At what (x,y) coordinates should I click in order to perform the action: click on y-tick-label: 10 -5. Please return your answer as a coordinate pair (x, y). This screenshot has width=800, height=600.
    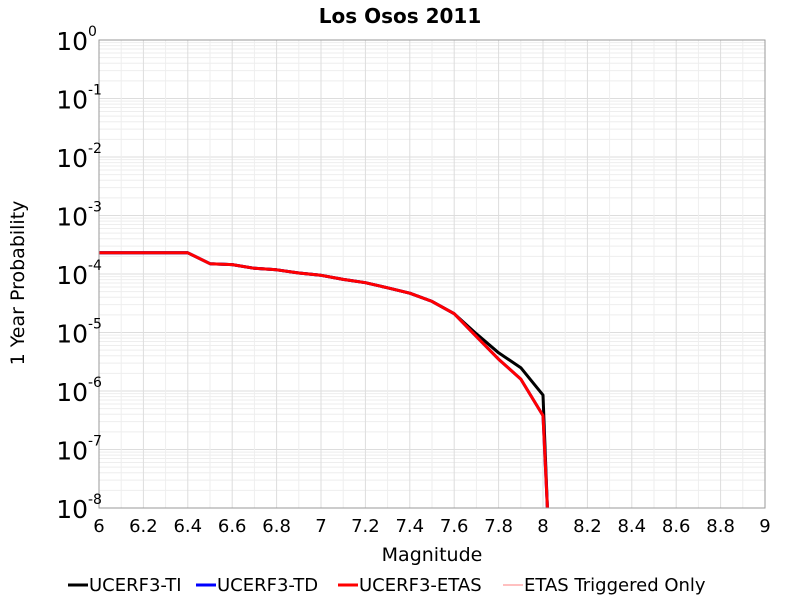
    Looking at the image, I should click on (79, 333).